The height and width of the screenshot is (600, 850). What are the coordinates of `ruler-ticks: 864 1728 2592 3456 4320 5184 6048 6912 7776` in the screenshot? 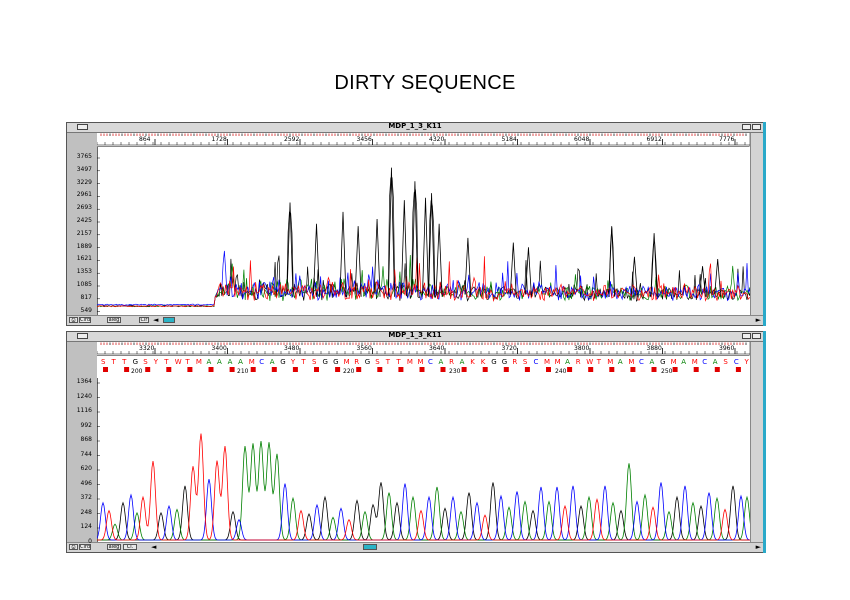 It's located at (424, 139).